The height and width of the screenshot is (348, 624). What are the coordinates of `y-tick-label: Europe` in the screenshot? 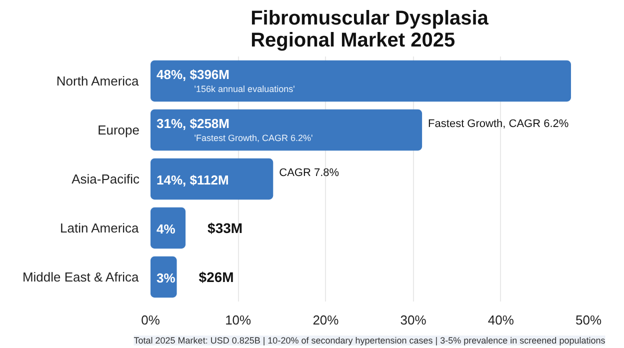 It's located at (119, 130).